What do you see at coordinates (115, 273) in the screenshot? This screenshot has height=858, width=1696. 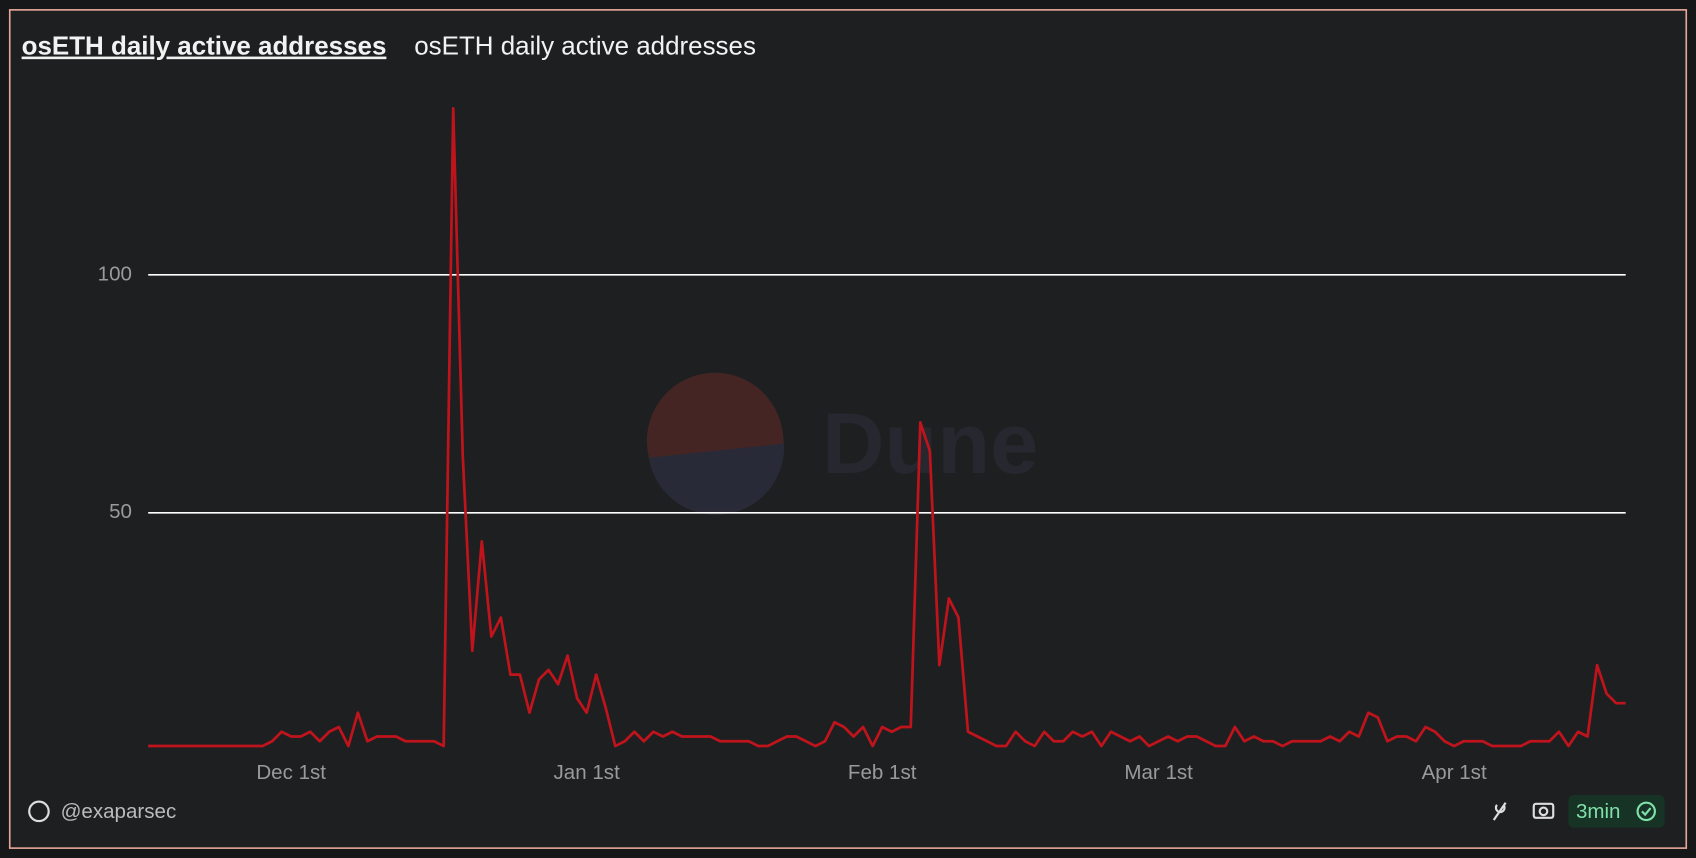 I see `y-tick-label: 100` at bounding box center [115, 273].